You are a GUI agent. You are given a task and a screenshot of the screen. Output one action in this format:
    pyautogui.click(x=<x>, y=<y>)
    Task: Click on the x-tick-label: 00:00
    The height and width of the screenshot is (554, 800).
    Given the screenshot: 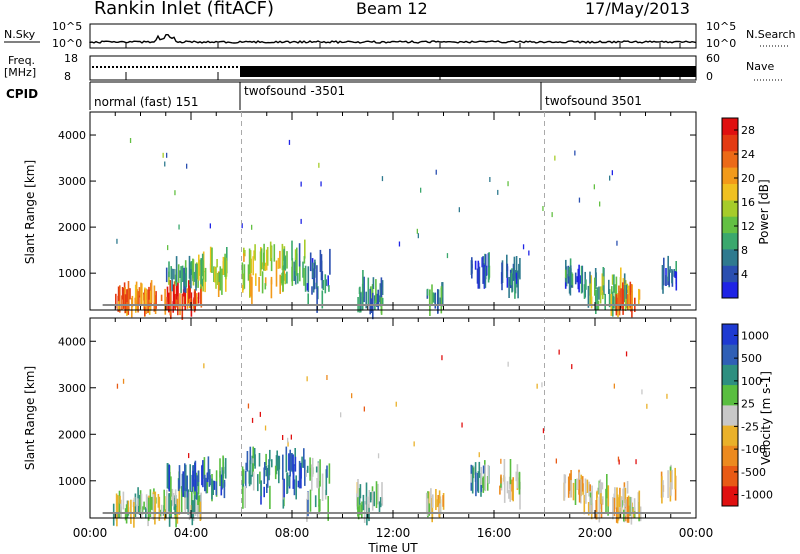 What is the action you would take?
    pyautogui.click(x=90, y=533)
    